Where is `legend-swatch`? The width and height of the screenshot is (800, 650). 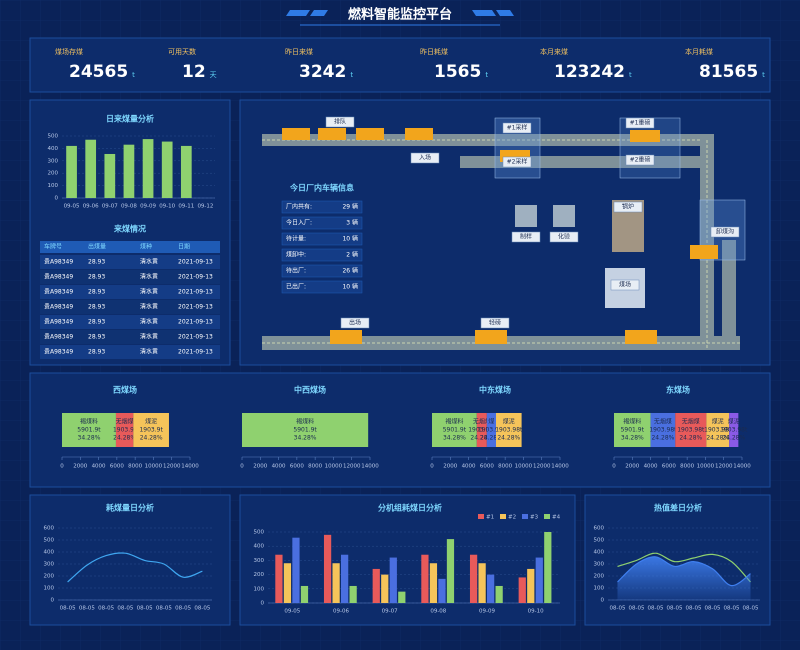
legend-swatch is located at coordinates (547, 516).